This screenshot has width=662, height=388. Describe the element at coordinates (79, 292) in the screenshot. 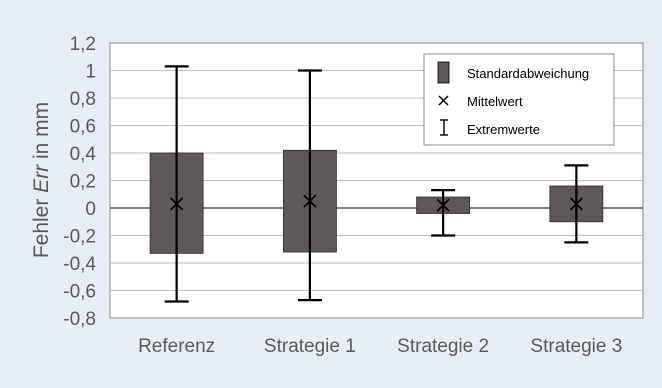

I see `y-tick-label: -0,6` at that location.